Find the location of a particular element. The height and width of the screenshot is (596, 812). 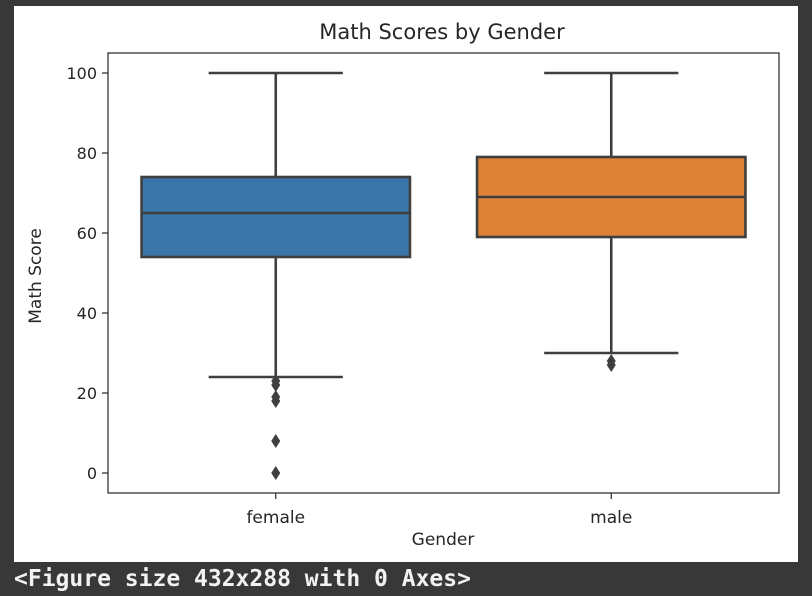

y-tick-label-40: 40 is located at coordinates (87, 313).